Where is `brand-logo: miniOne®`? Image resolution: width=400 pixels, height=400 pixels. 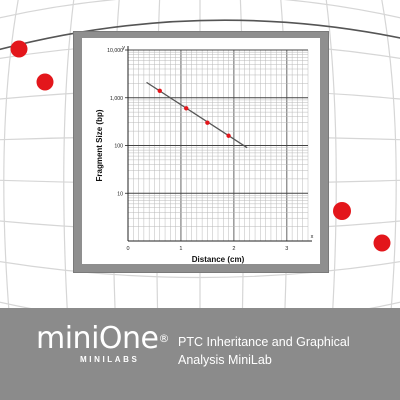 brand-logo: miniOne® is located at coordinates (102, 339).